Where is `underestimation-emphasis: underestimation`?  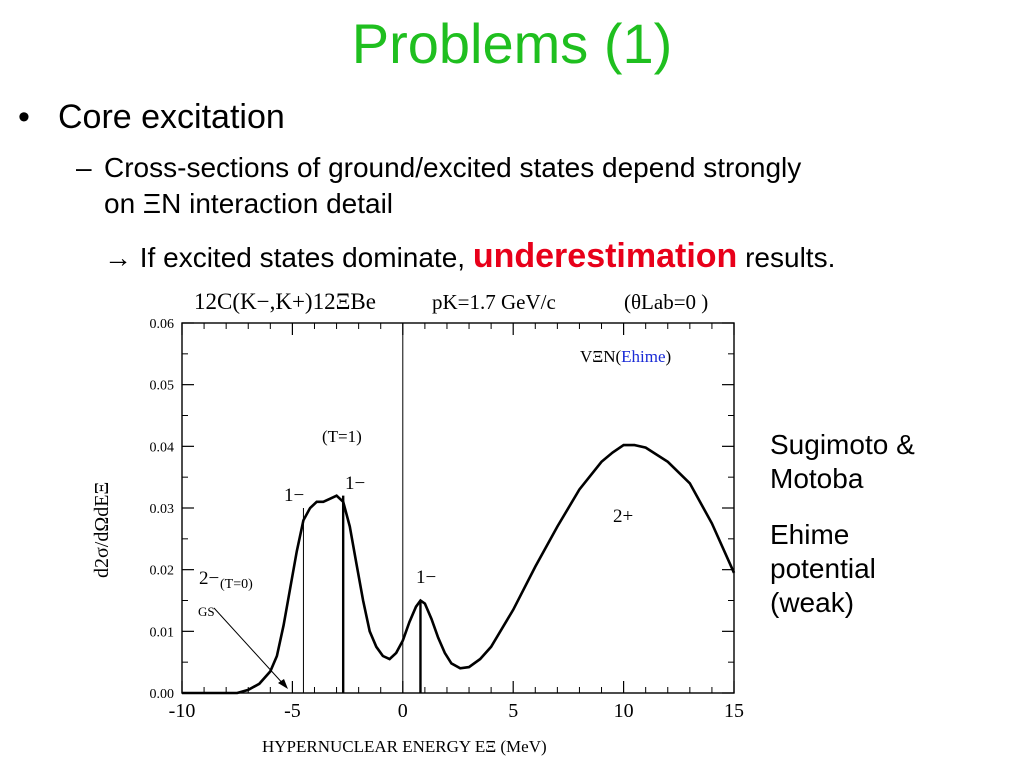 underestimation-emphasis: underestimation is located at coordinates (605, 256).